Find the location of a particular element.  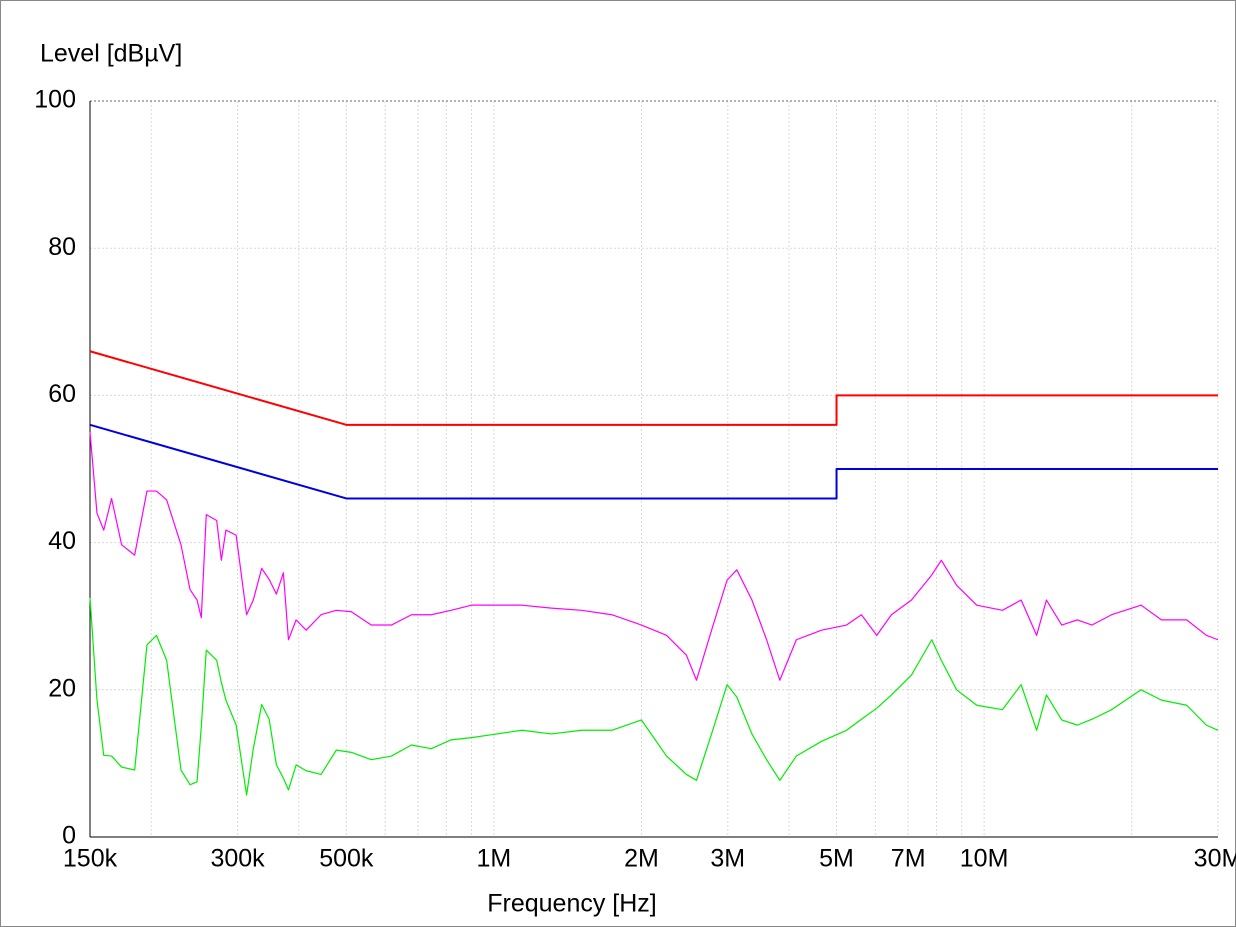

y-tick-label: 0 is located at coordinates (69, 836).